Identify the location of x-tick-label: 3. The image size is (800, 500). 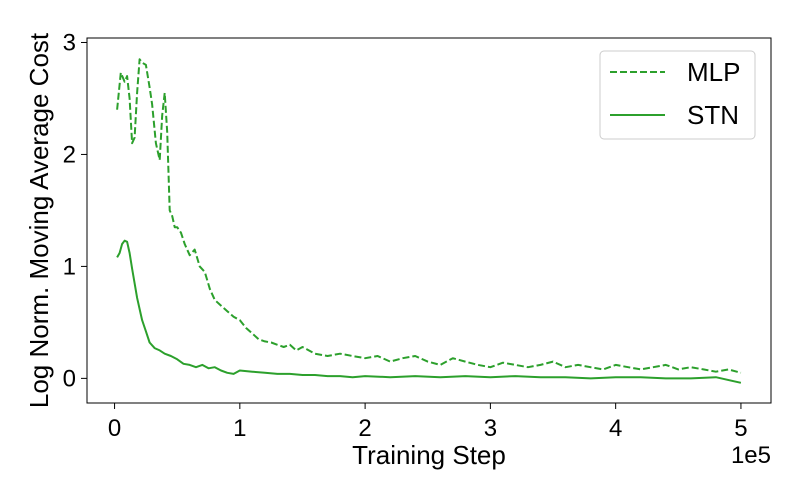
(490, 428).